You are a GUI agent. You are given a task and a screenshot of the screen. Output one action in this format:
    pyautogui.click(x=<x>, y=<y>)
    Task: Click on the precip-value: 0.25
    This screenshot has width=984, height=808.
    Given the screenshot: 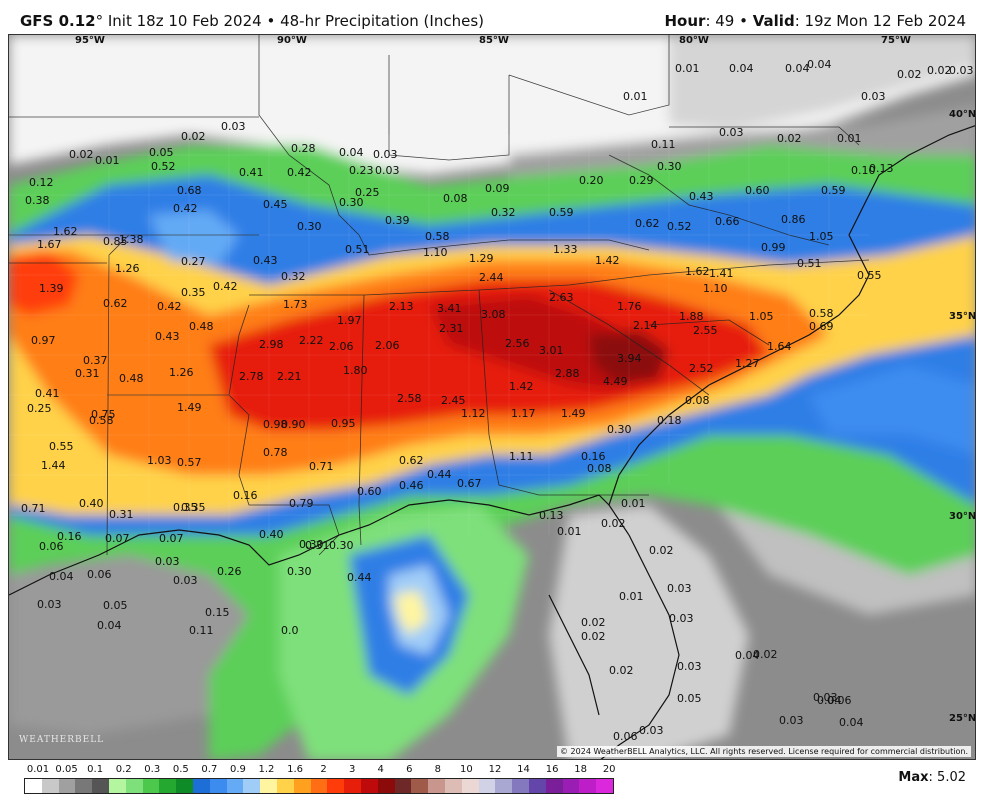 What is the action you would take?
    pyautogui.click(x=39, y=408)
    